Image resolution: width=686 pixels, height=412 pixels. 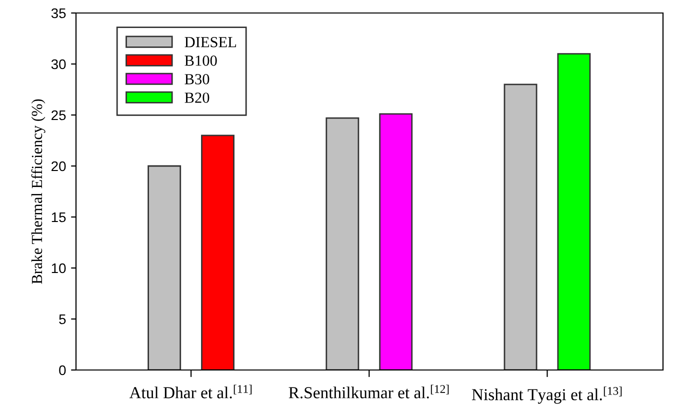 I want to click on x-tick-label: Nishant Tyagi et al.$^{[13]}$, so click(x=547, y=395).